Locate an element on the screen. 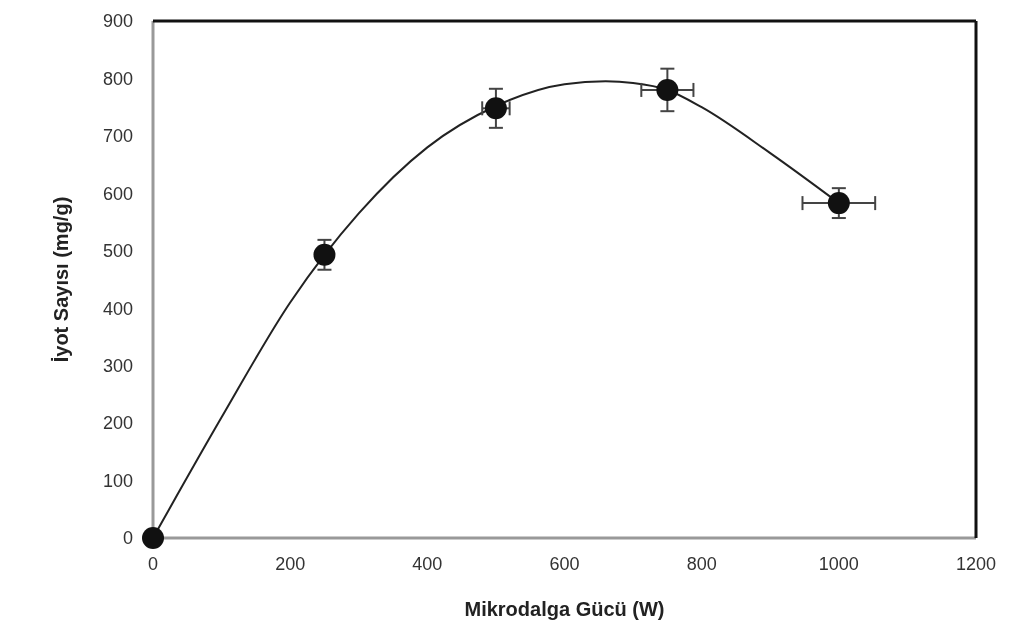 The height and width of the screenshot is (630, 1011). x-tick-label: 400 is located at coordinates (427, 564).